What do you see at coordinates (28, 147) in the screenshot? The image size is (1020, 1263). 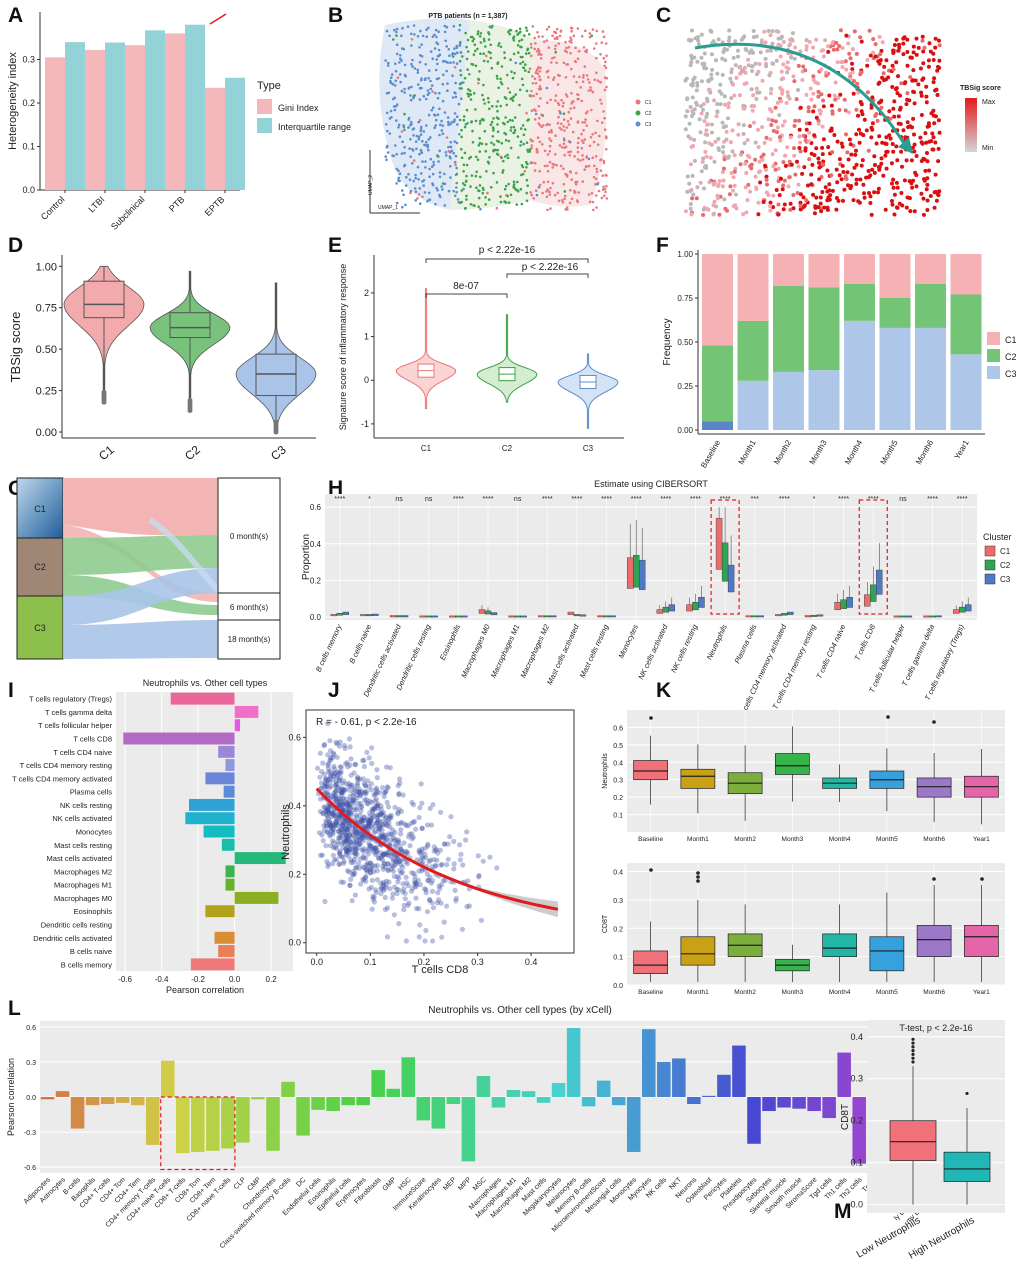 I see `y-tick-label: 0.1` at bounding box center [28, 147].